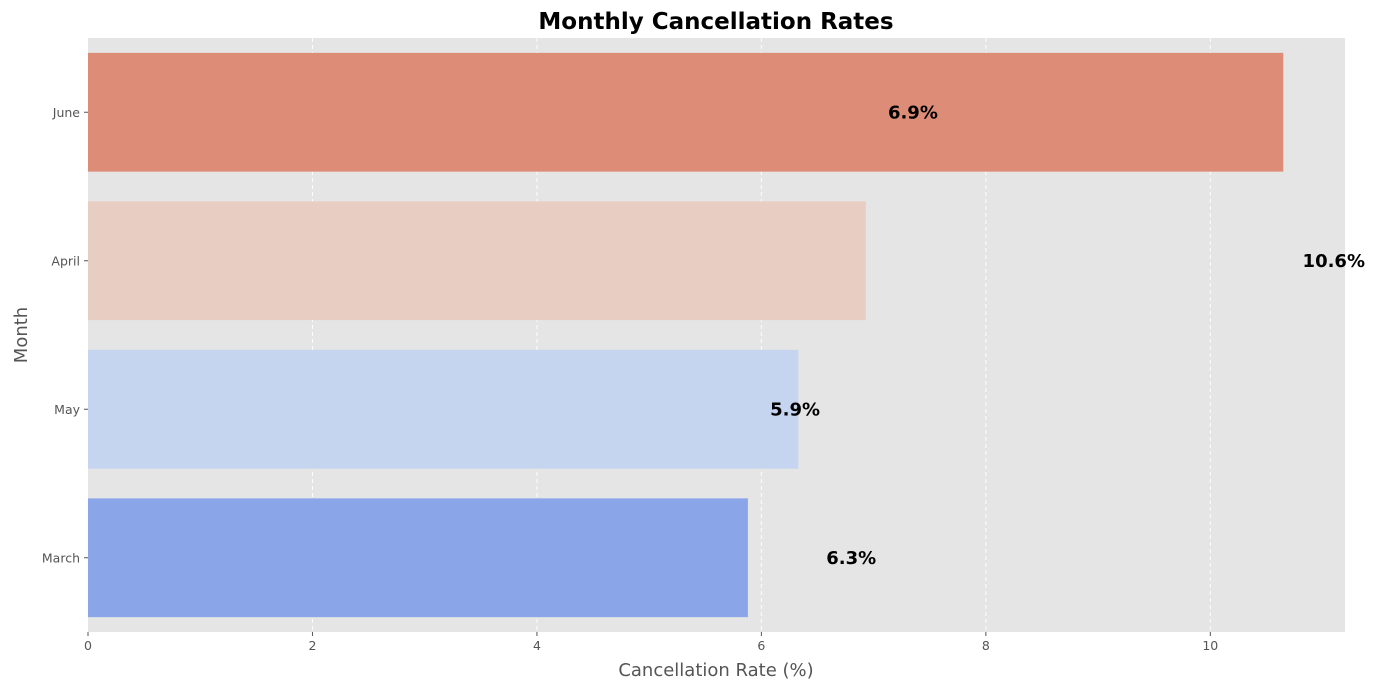  What do you see at coordinates (795, 409) in the screenshot?
I see `data-label-may: 5.9%` at bounding box center [795, 409].